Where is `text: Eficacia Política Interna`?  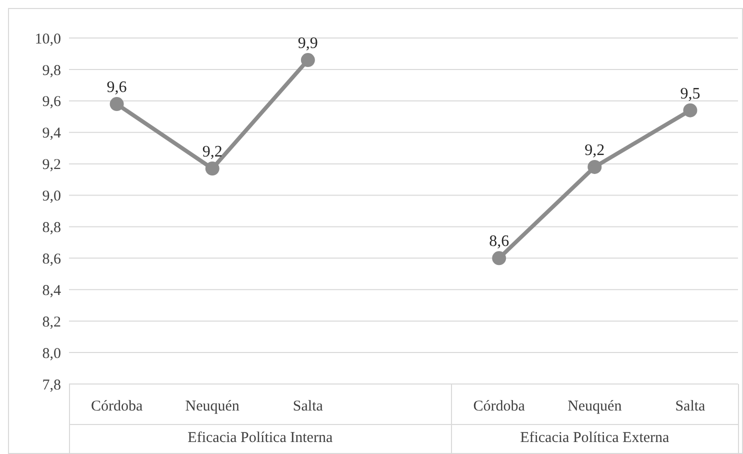
text: Eficacia Política Interna is located at coordinates (260, 438).